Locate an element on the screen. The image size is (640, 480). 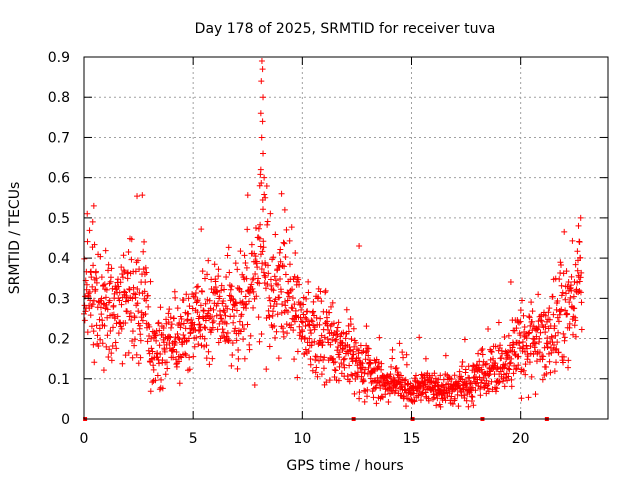
y-tick-label: 0.9 is located at coordinates (59, 58).